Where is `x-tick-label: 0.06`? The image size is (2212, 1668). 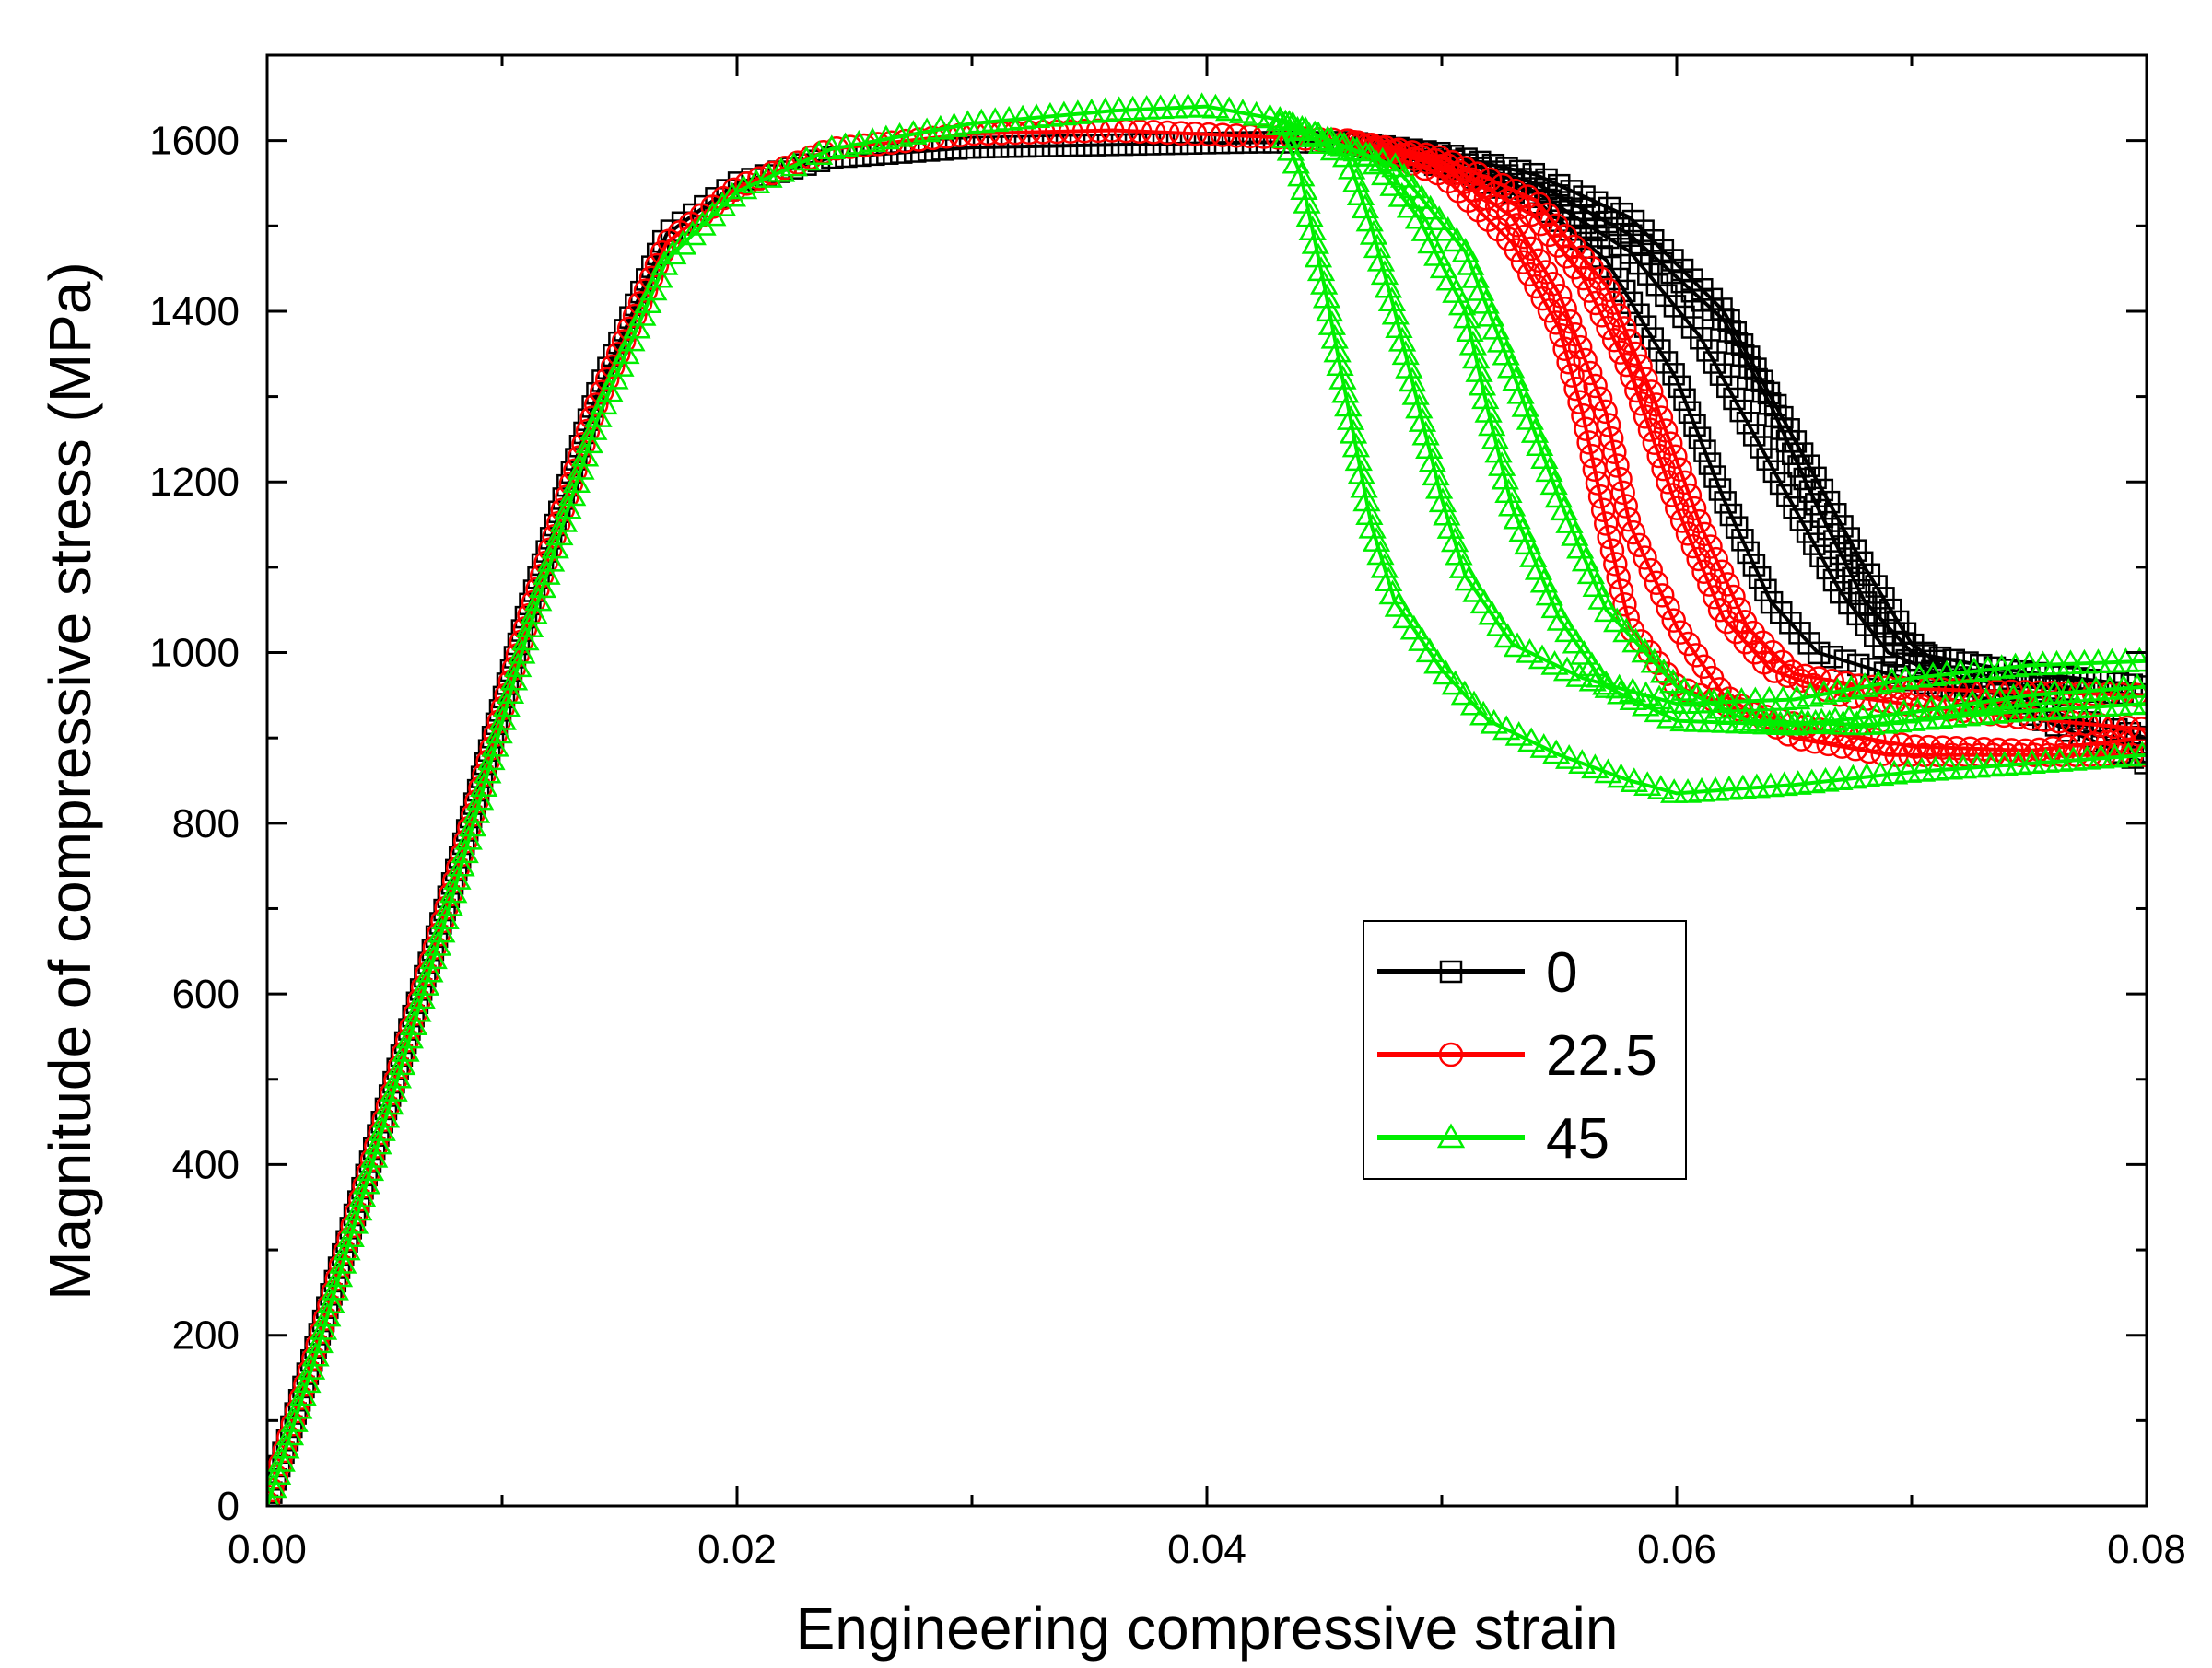 x-tick-label: 0.06 is located at coordinates (1676, 1549).